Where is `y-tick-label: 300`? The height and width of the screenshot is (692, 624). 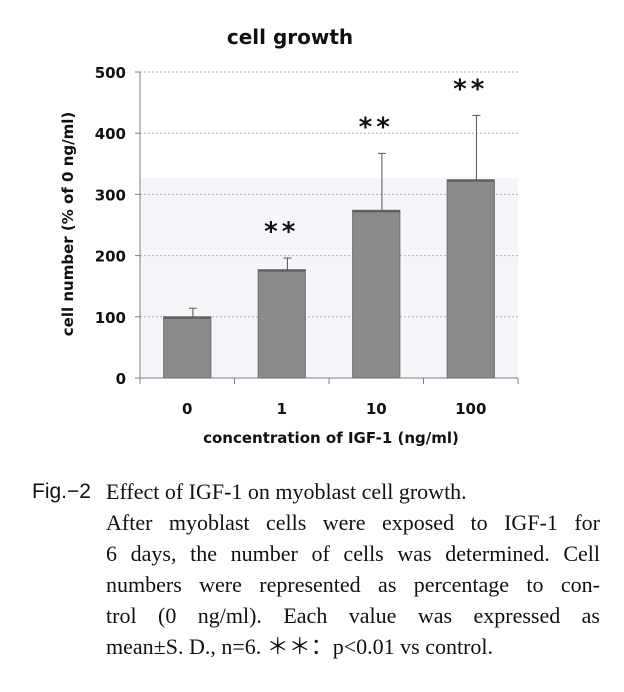
y-tick-label: 300 is located at coordinates (110, 195).